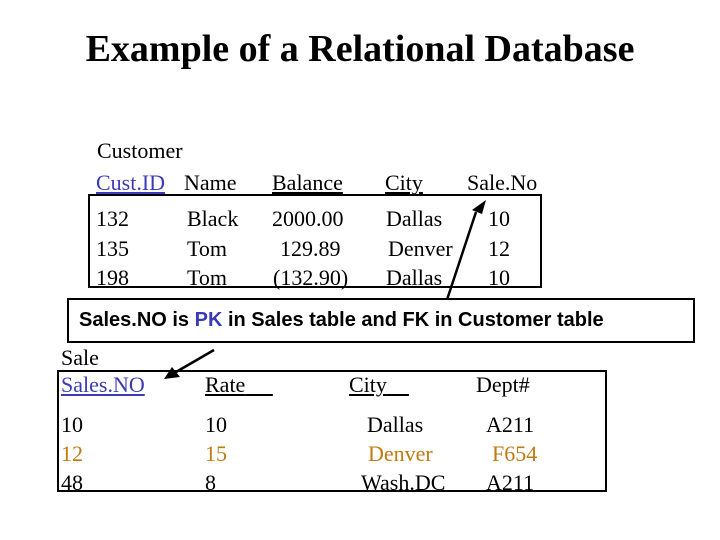 The height and width of the screenshot is (540, 720). Describe the element at coordinates (395, 424) in the screenshot. I see `sale-cell: Dallas` at that location.